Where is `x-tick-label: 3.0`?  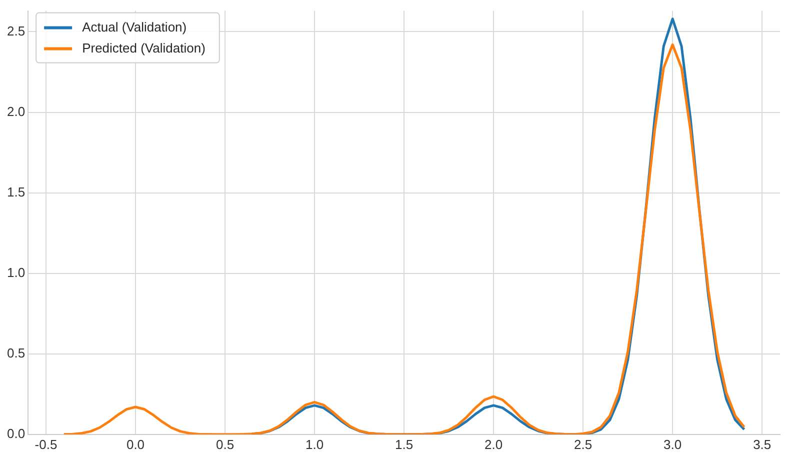 x-tick-label: 3.0 is located at coordinates (673, 444).